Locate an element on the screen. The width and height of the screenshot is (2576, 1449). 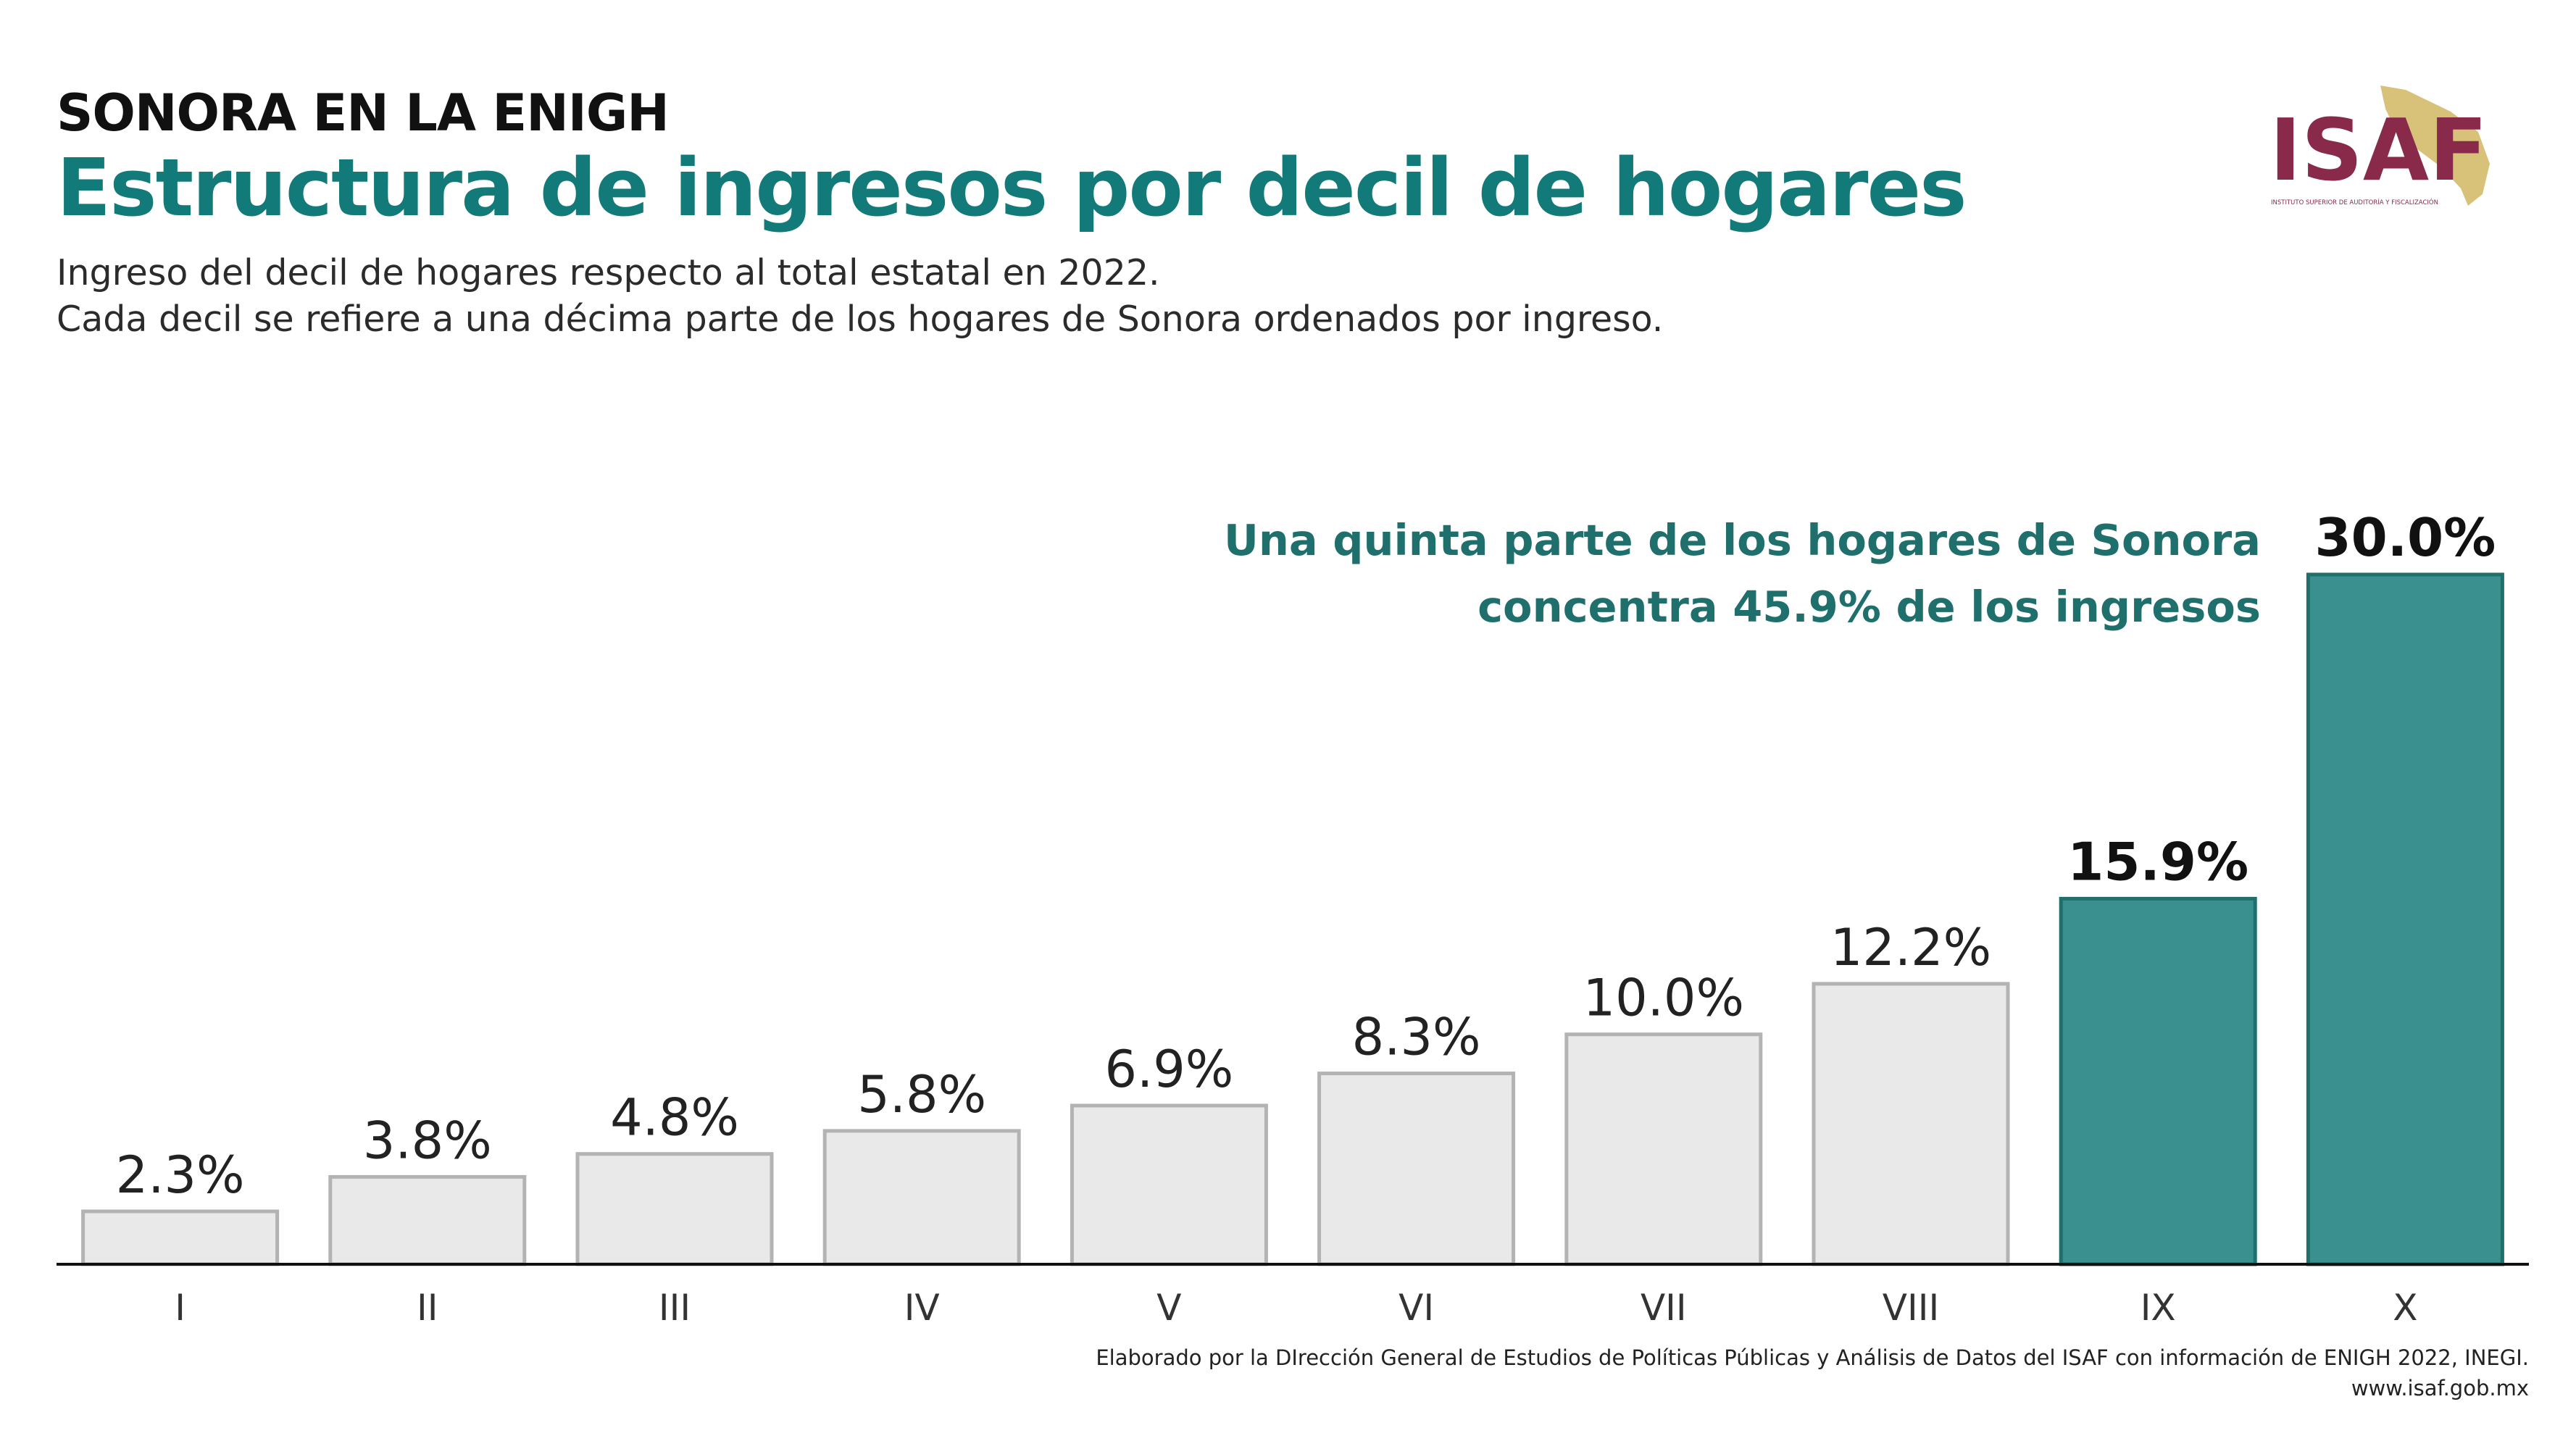
annotation-line-2: concentra 45.9% de los ingresos is located at coordinates (1869, 607).